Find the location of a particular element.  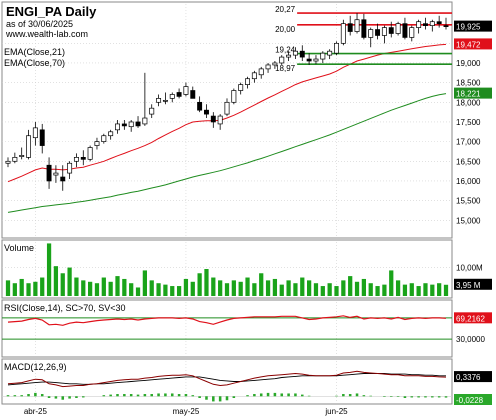

macd-panel-title: MACD(12,26,9) is located at coordinates (35, 367).